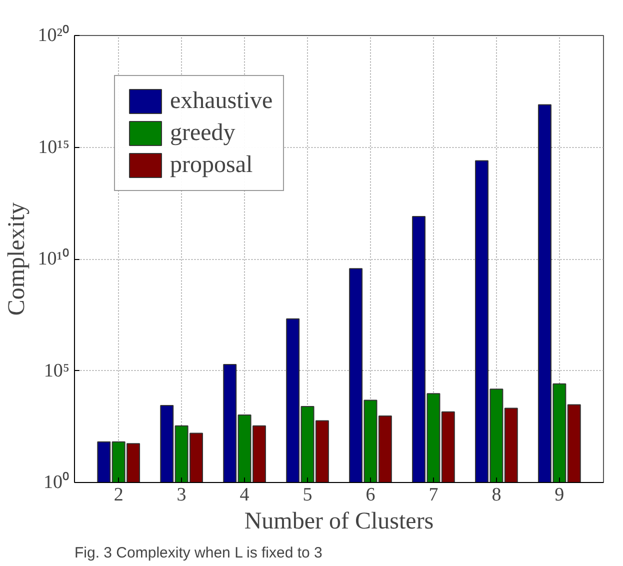  Describe the element at coordinates (211, 165) in the screenshot. I see `legend-label: proposal` at that location.